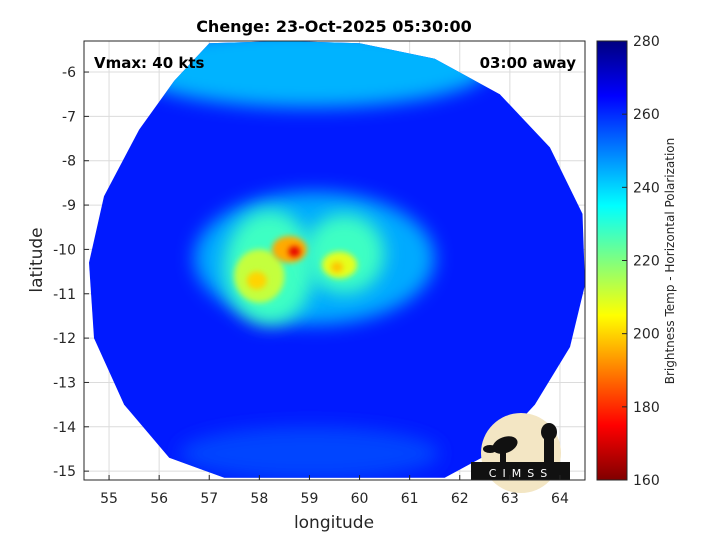 The height and width of the screenshot is (540, 720). I want to click on colorbar-tick-label: 180, so click(646, 408).